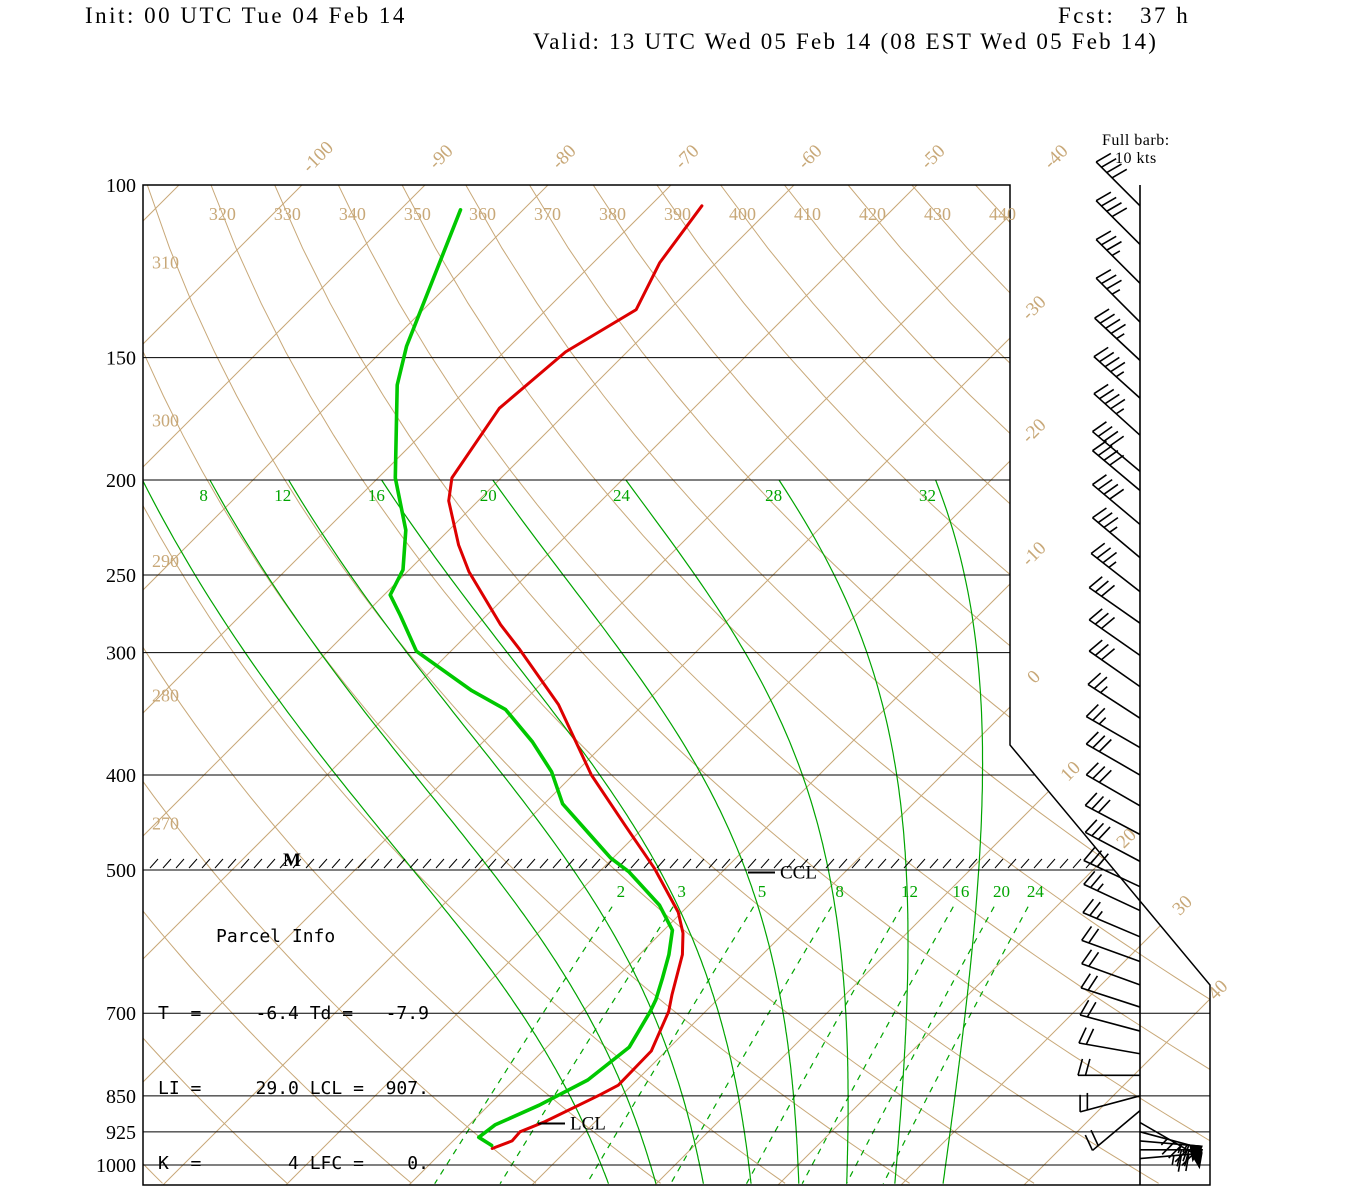 The image size is (1350, 1200). What do you see at coordinates (165, 696) in the screenshot?
I see `dry-adiabat-label: 280` at bounding box center [165, 696].